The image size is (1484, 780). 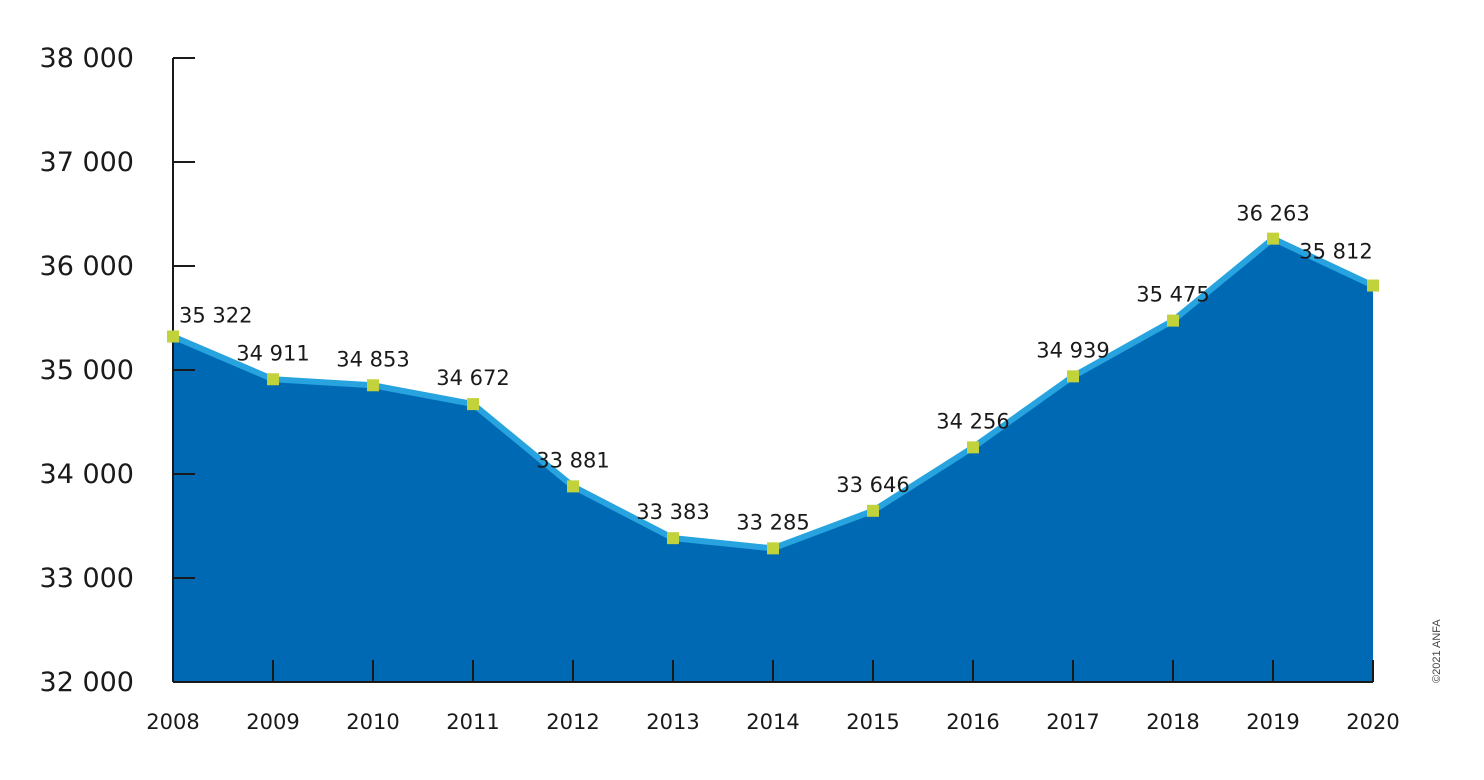 What do you see at coordinates (972, 421) in the screenshot?
I see `data-label: 34 256` at bounding box center [972, 421].